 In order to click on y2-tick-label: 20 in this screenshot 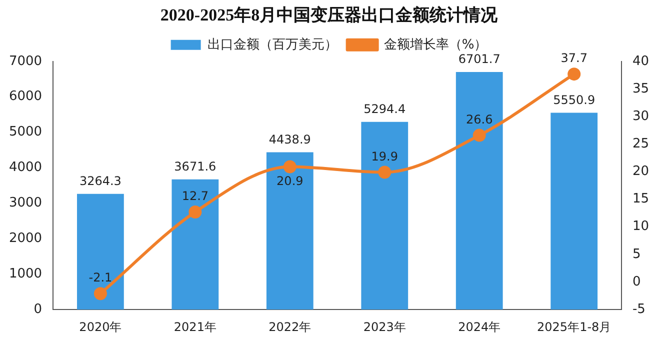, I will do `click(641, 172)`.